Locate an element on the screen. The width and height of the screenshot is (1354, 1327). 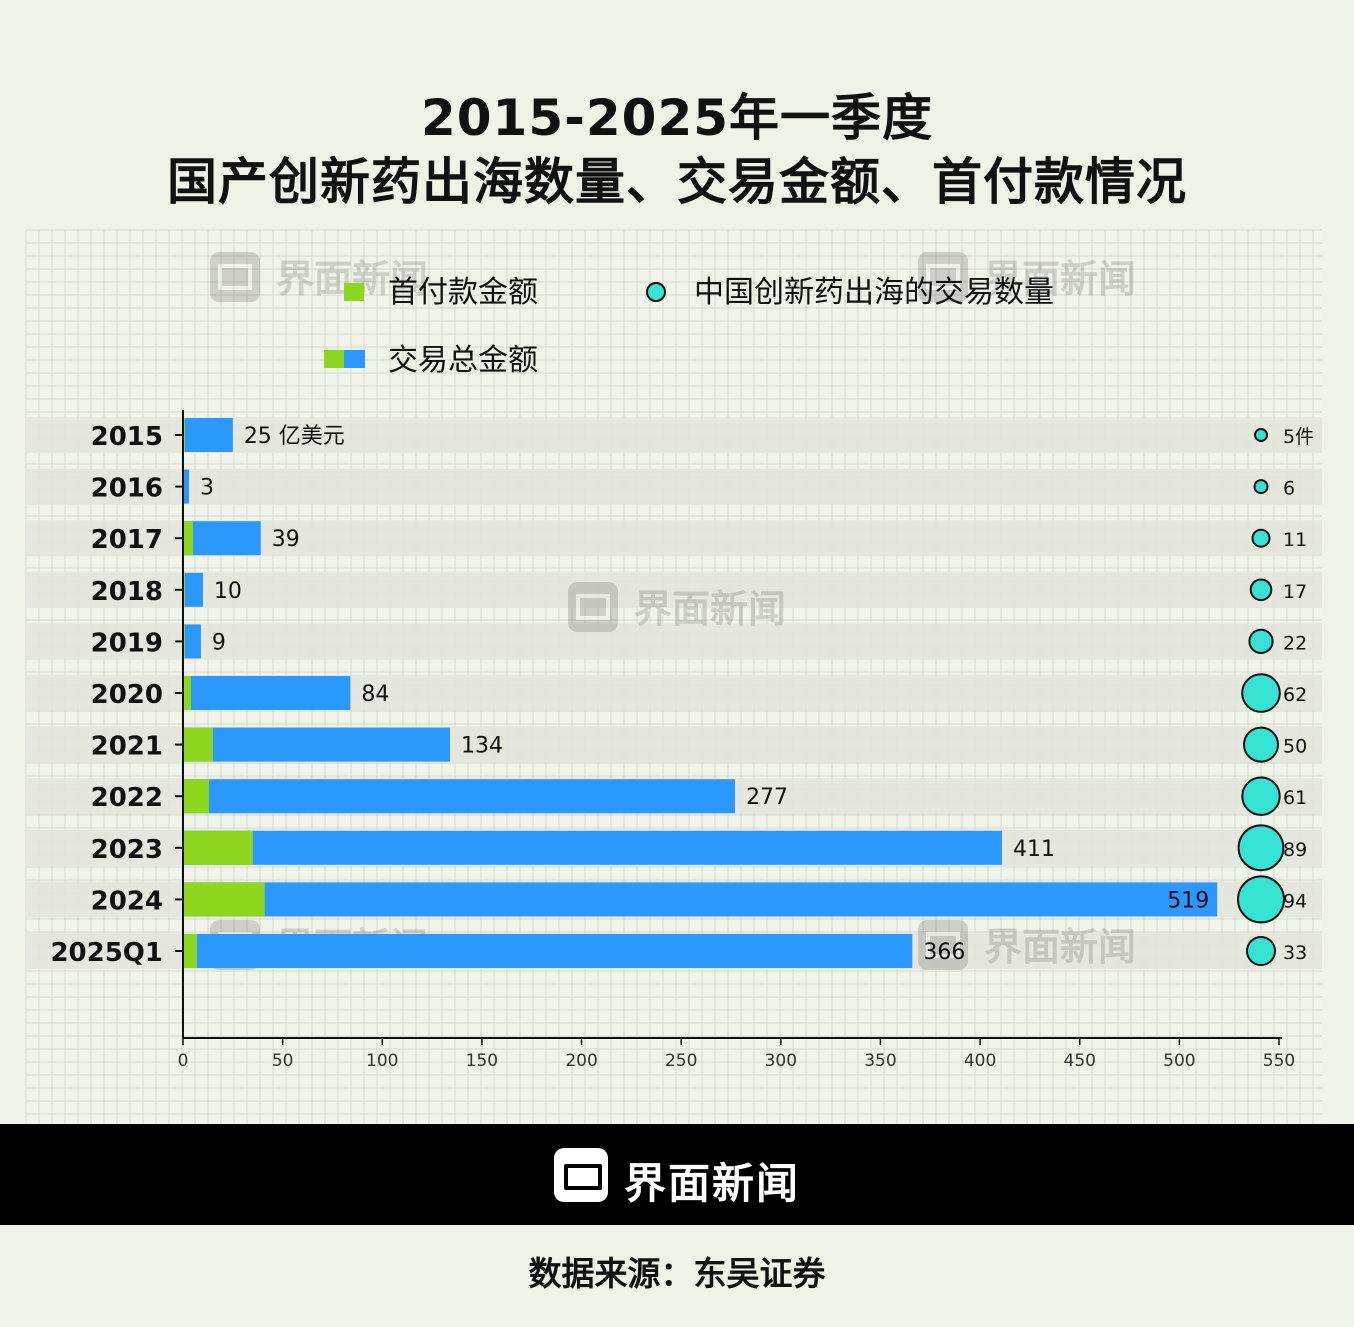
value-label: 9 is located at coordinates (219, 642).